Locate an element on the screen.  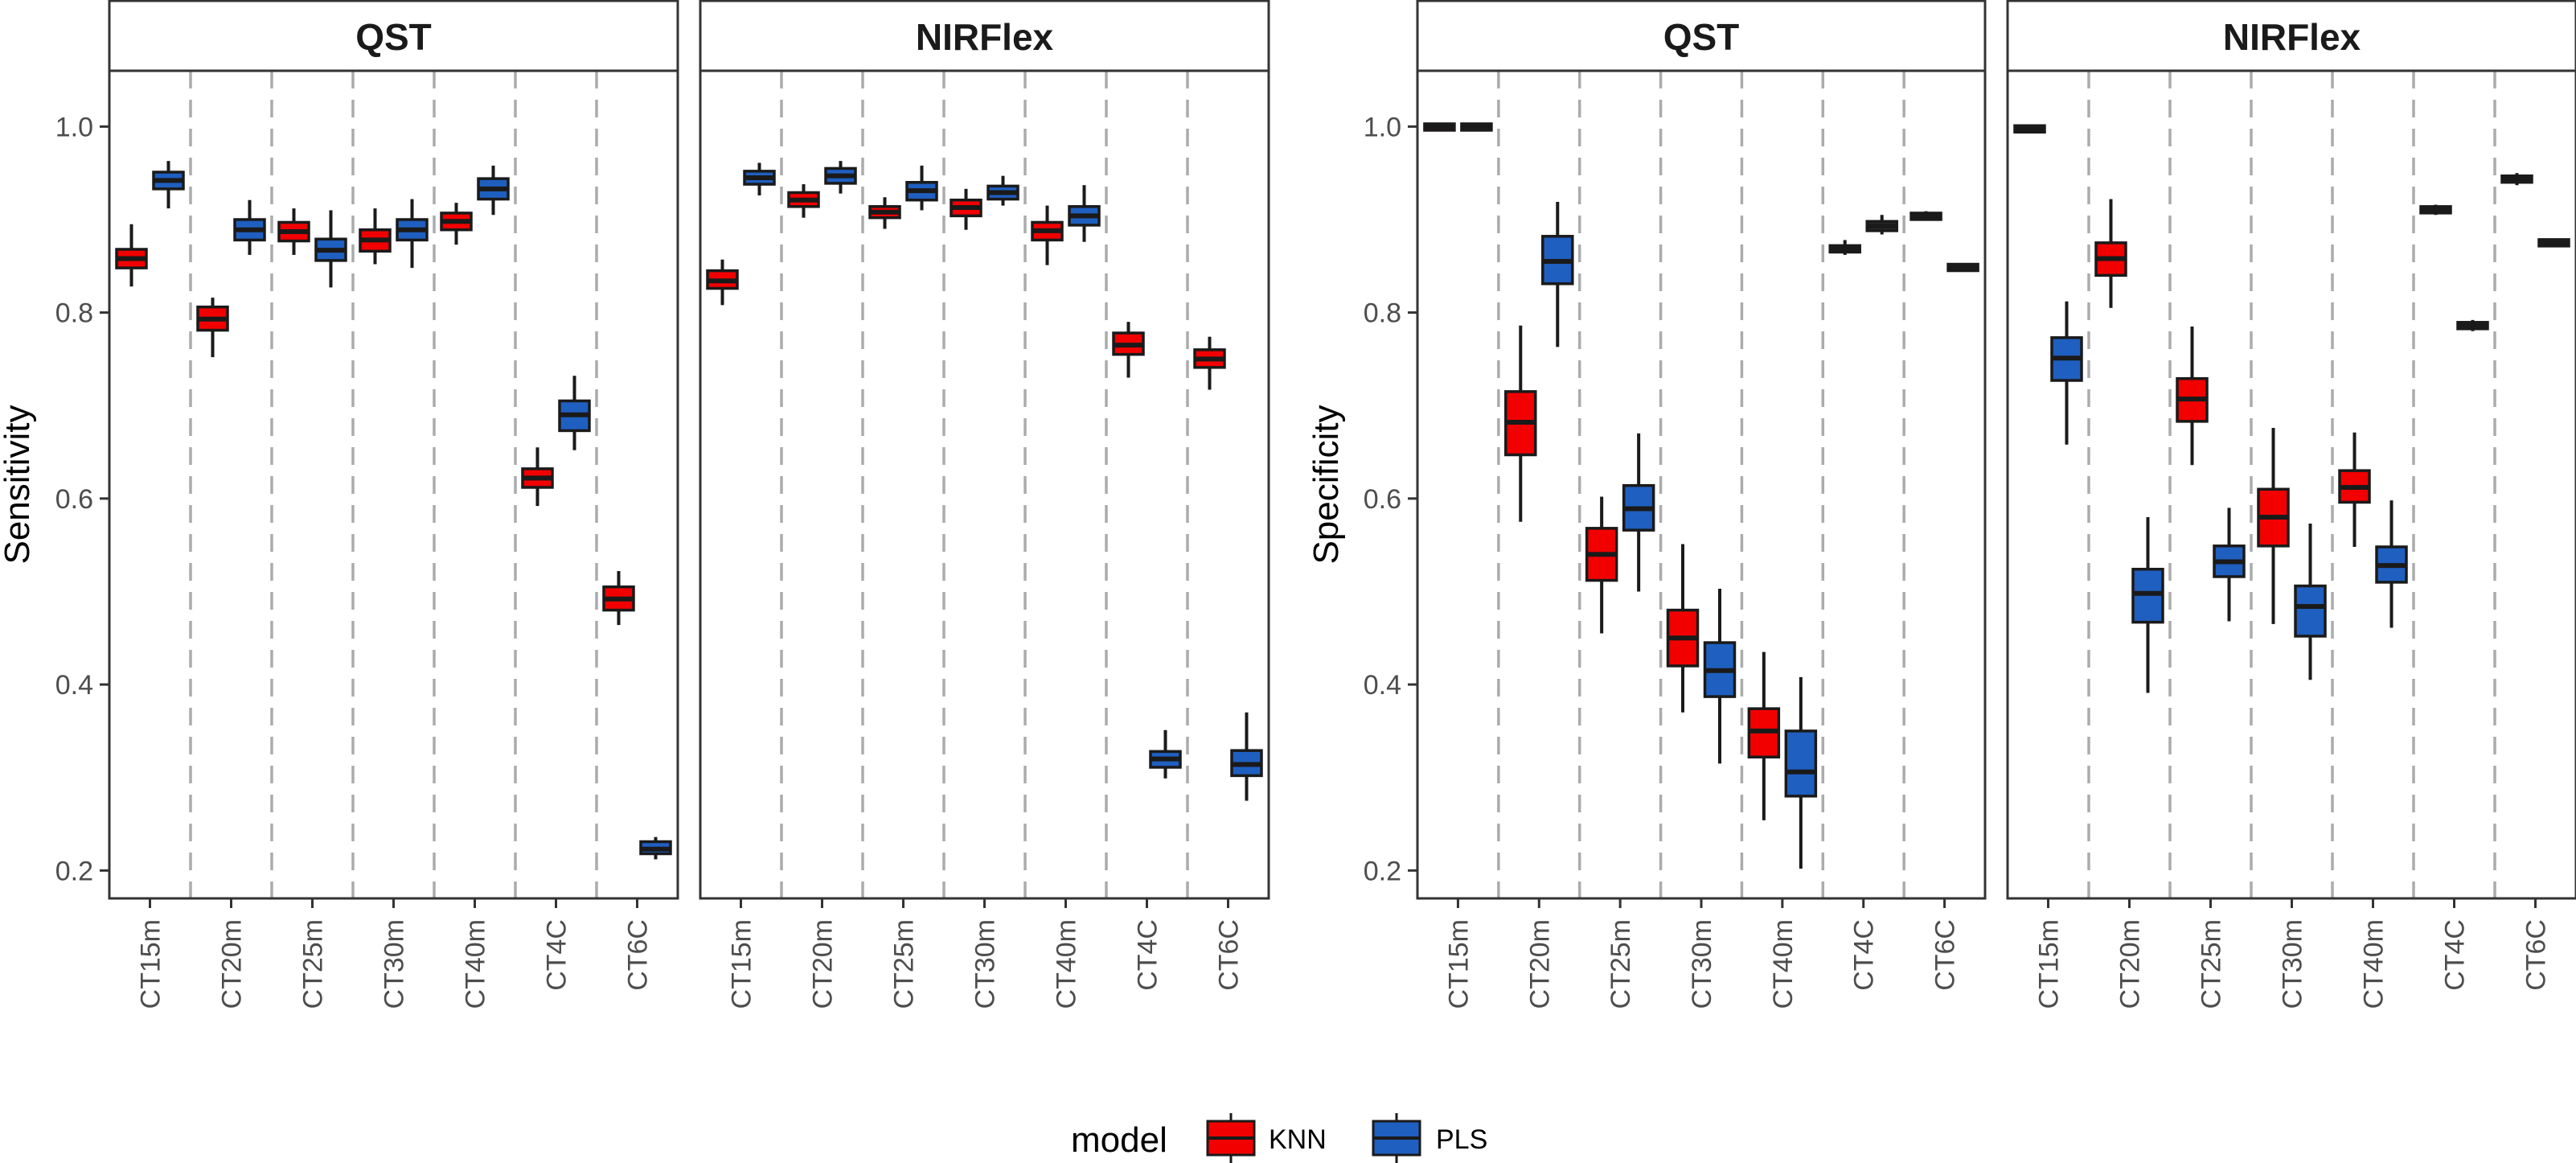
y-tick-label: 0.2 is located at coordinates (1382, 871).